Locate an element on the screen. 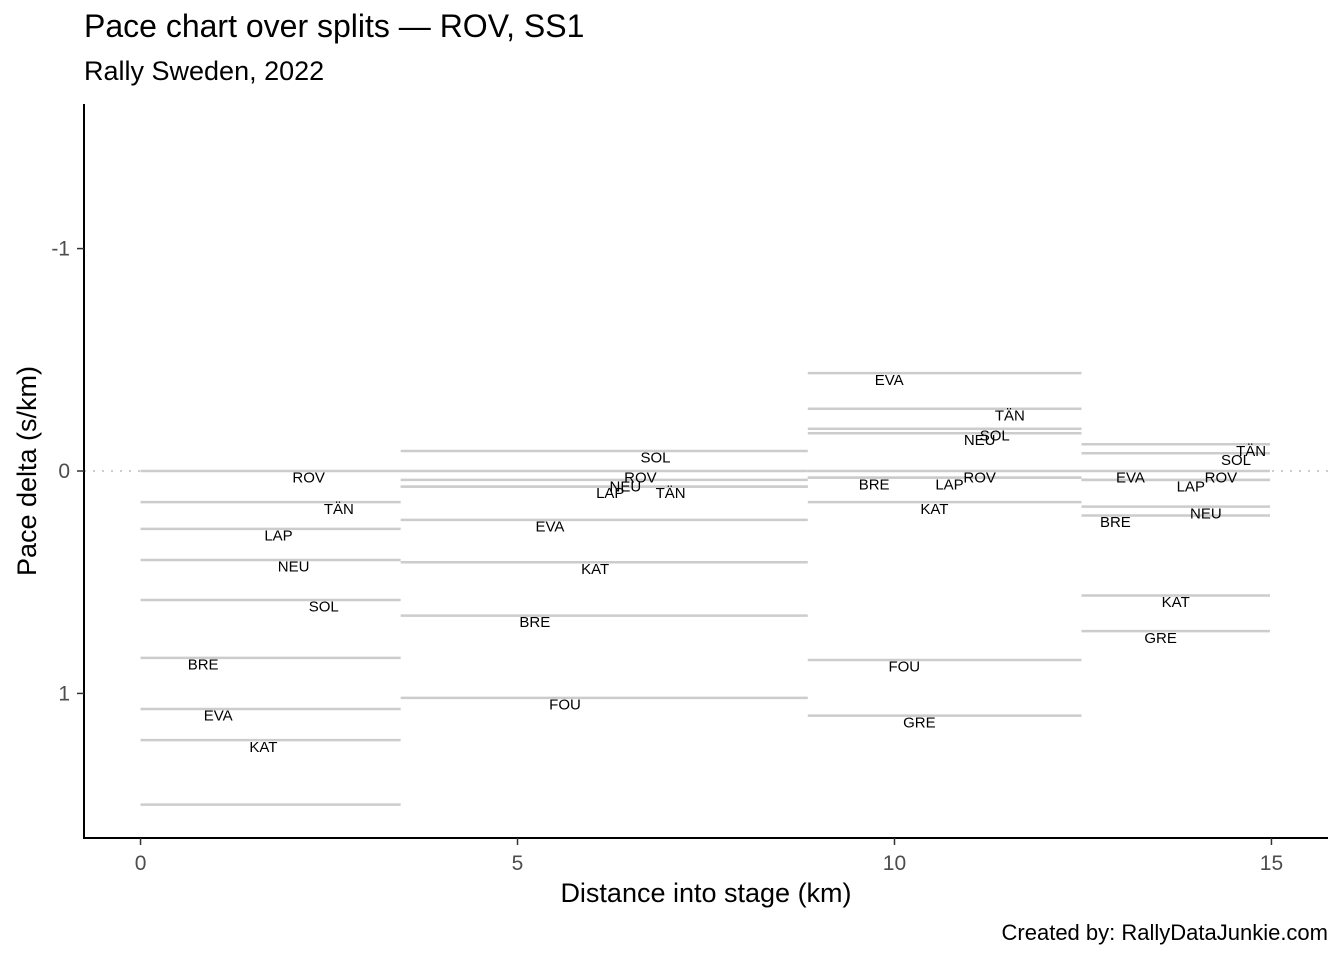 The height and width of the screenshot is (960, 1344). chart-title: Pace chart over splits — ROV, SS1 is located at coordinates (334, 26).